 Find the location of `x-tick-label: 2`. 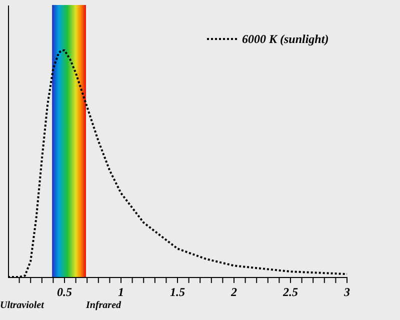

x-tick-label: 2 is located at coordinates (233, 292).